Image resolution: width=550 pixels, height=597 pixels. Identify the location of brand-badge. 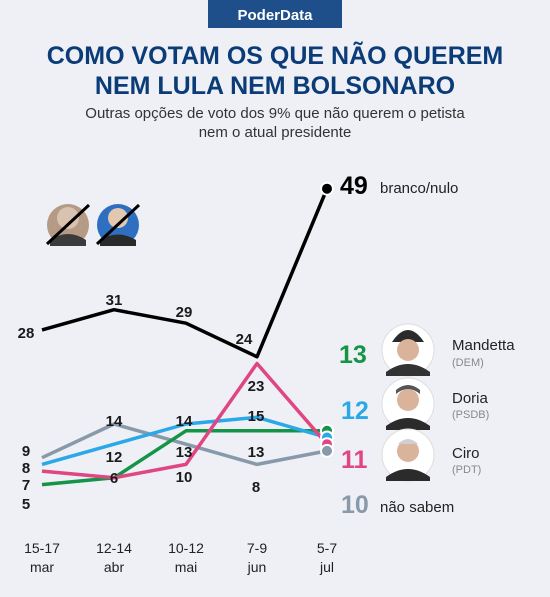
(275, 14).